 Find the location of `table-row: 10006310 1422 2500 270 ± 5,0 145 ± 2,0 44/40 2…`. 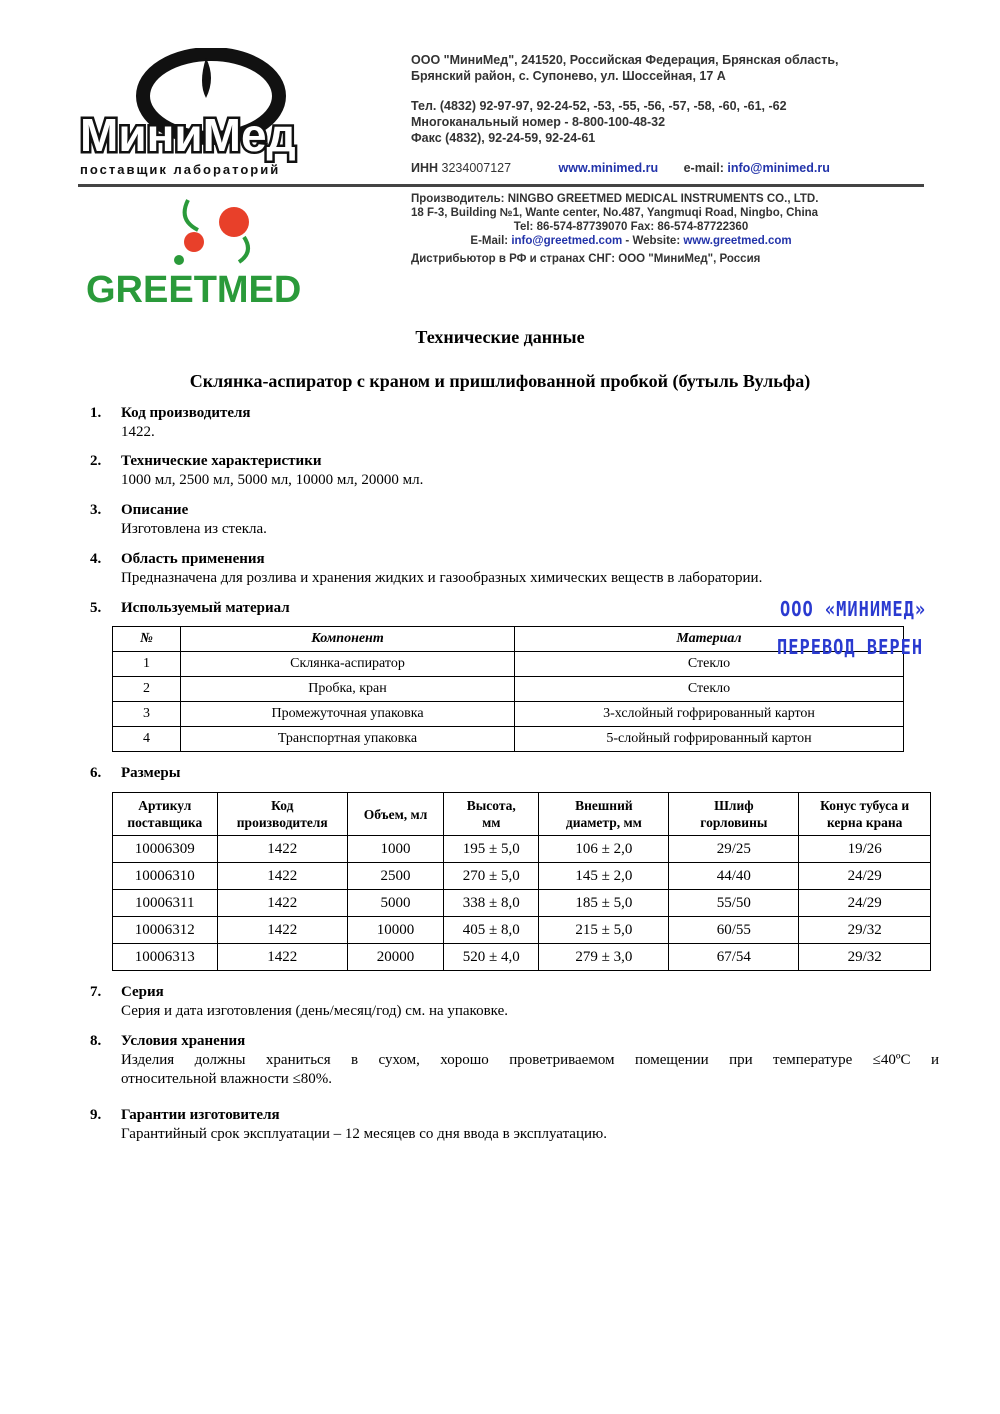

table-row: 10006310 1422 2500 270 ± 5,0 145 ± 2,0 44/40 2… is located at coordinates (521, 876).